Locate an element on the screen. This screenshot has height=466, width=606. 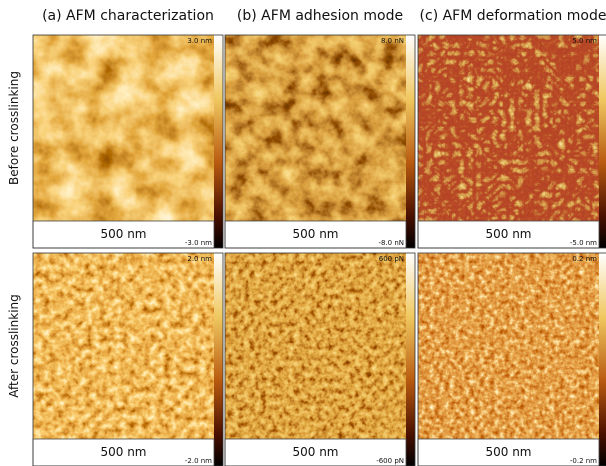
colorbar-min: -2.0 nm is located at coordinates (198, 461).